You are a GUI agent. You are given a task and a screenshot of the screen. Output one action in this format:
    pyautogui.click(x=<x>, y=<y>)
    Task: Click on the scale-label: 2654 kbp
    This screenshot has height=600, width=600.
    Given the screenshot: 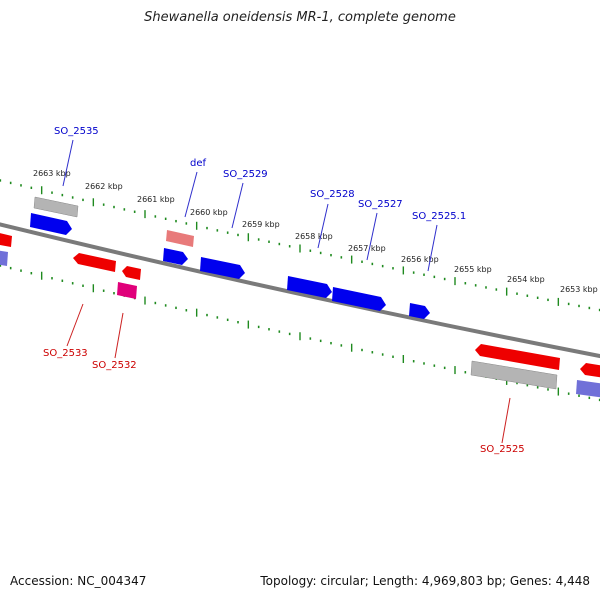 What is the action you would take?
    pyautogui.click(x=526, y=279)
    